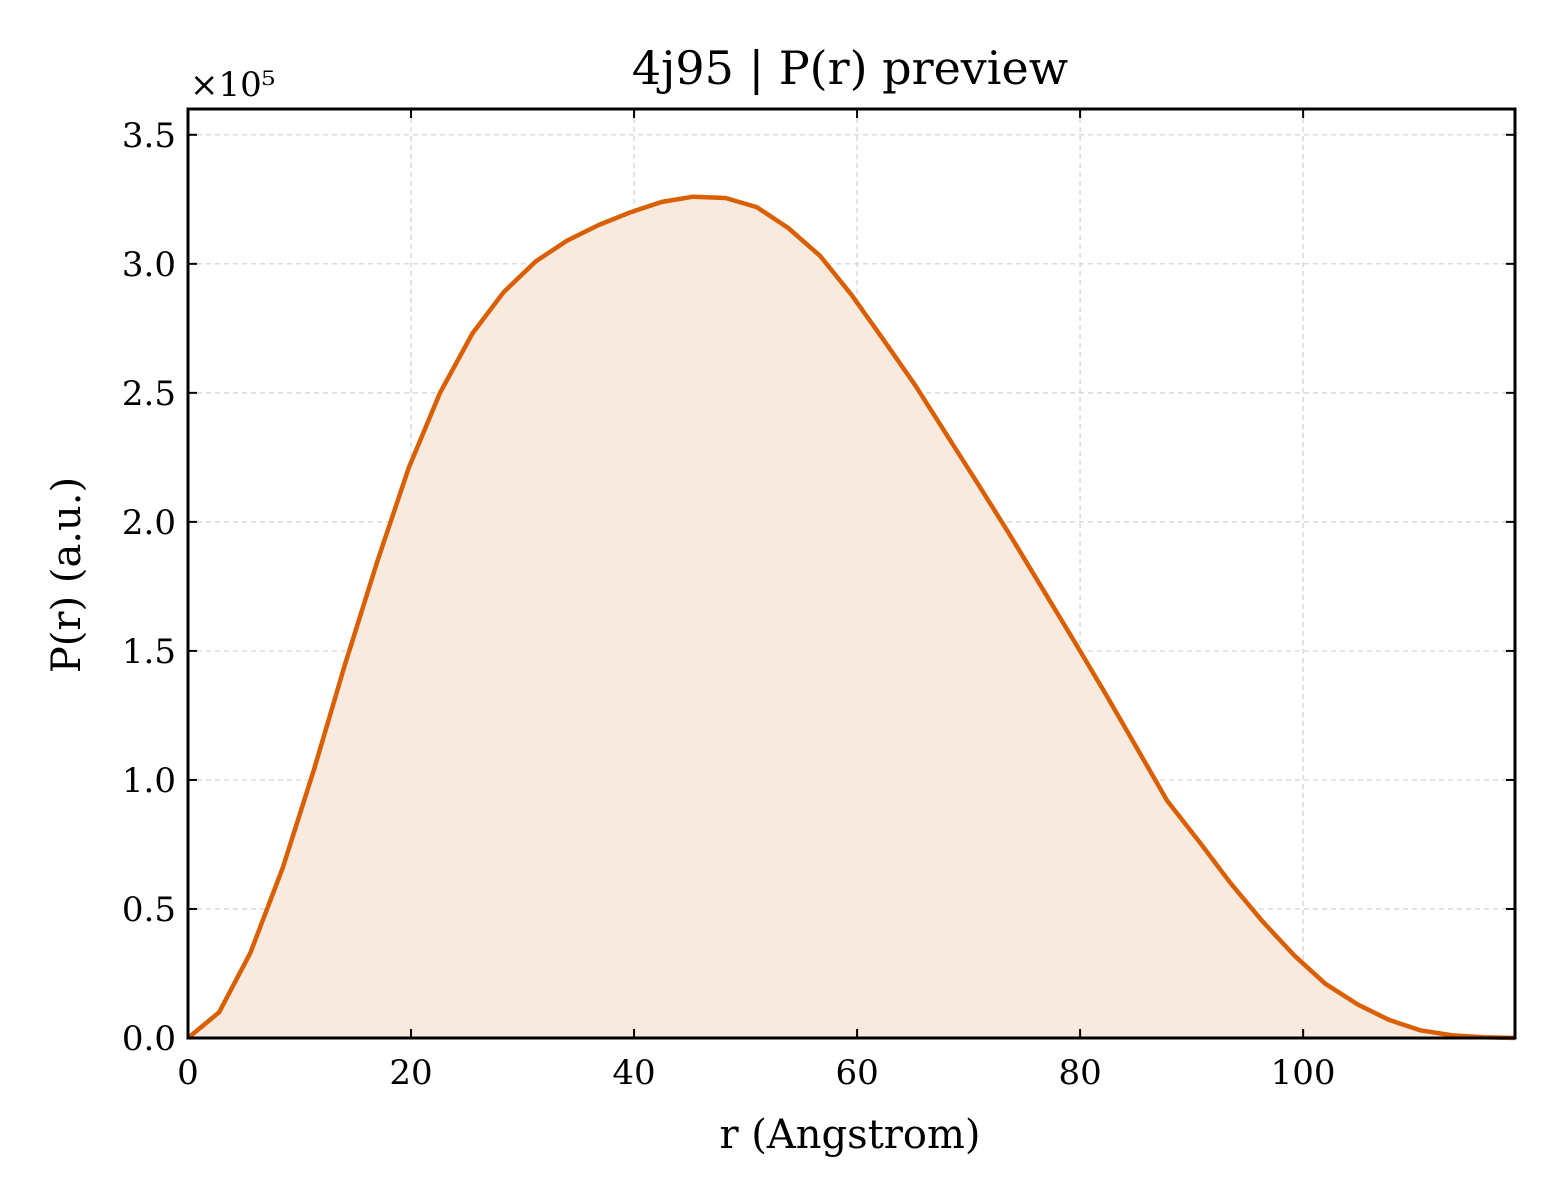 This screenshot has height=1200, width=1560. Describe the element at coordinates (633, 1073) in the screenshot. I see `x-tick-label: 40` at that location.